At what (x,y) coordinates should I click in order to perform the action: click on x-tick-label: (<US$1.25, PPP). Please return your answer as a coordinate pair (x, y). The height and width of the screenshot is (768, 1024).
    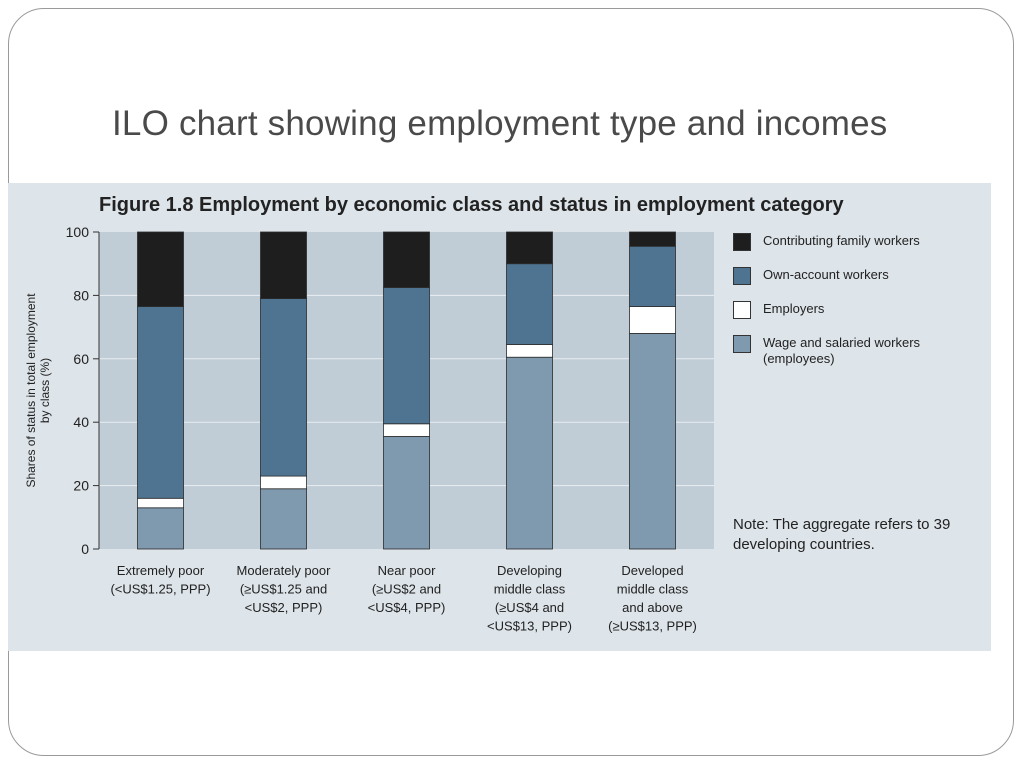
    Looking at the image, I should click on (160, 589).